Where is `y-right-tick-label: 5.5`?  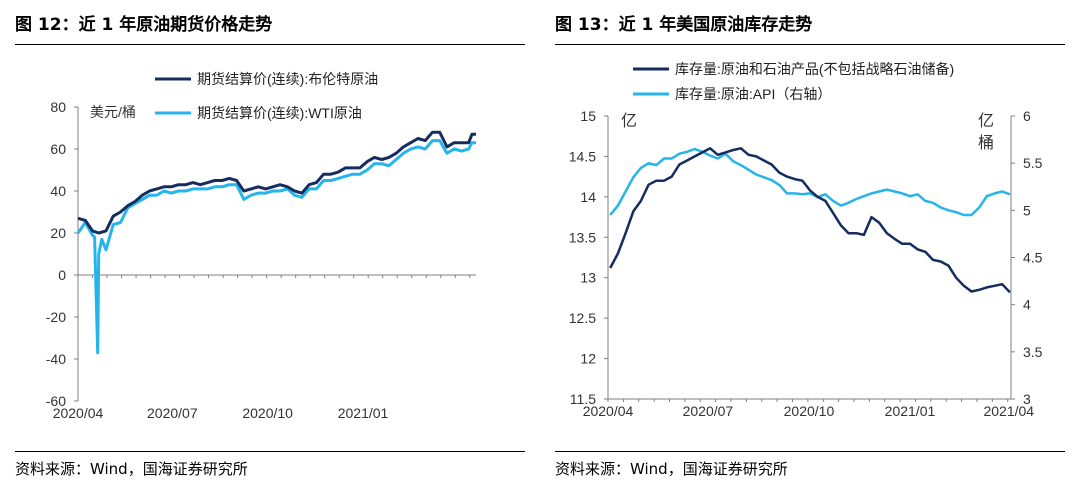 y-right-tick-label: 5.5 is located at coordinates (1033, 163).